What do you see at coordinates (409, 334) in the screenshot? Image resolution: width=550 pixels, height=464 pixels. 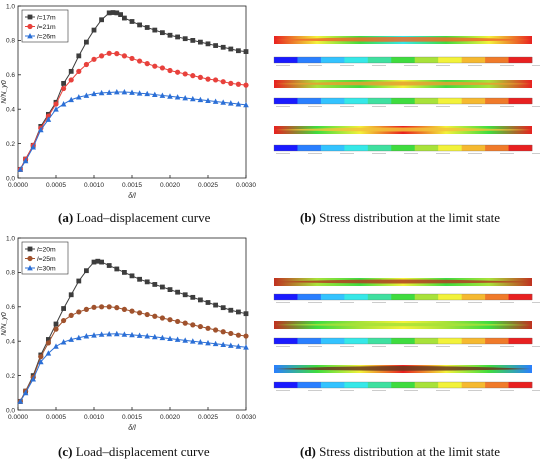 I see `stress-image-d` at bounding box center [409, 334].